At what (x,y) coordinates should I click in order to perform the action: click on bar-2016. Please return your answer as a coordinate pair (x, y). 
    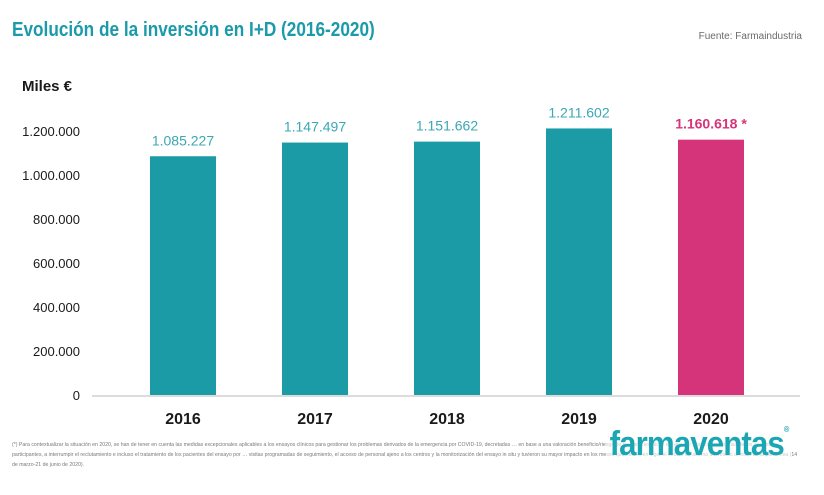
    Looking at the image, I should click on (183, 275).